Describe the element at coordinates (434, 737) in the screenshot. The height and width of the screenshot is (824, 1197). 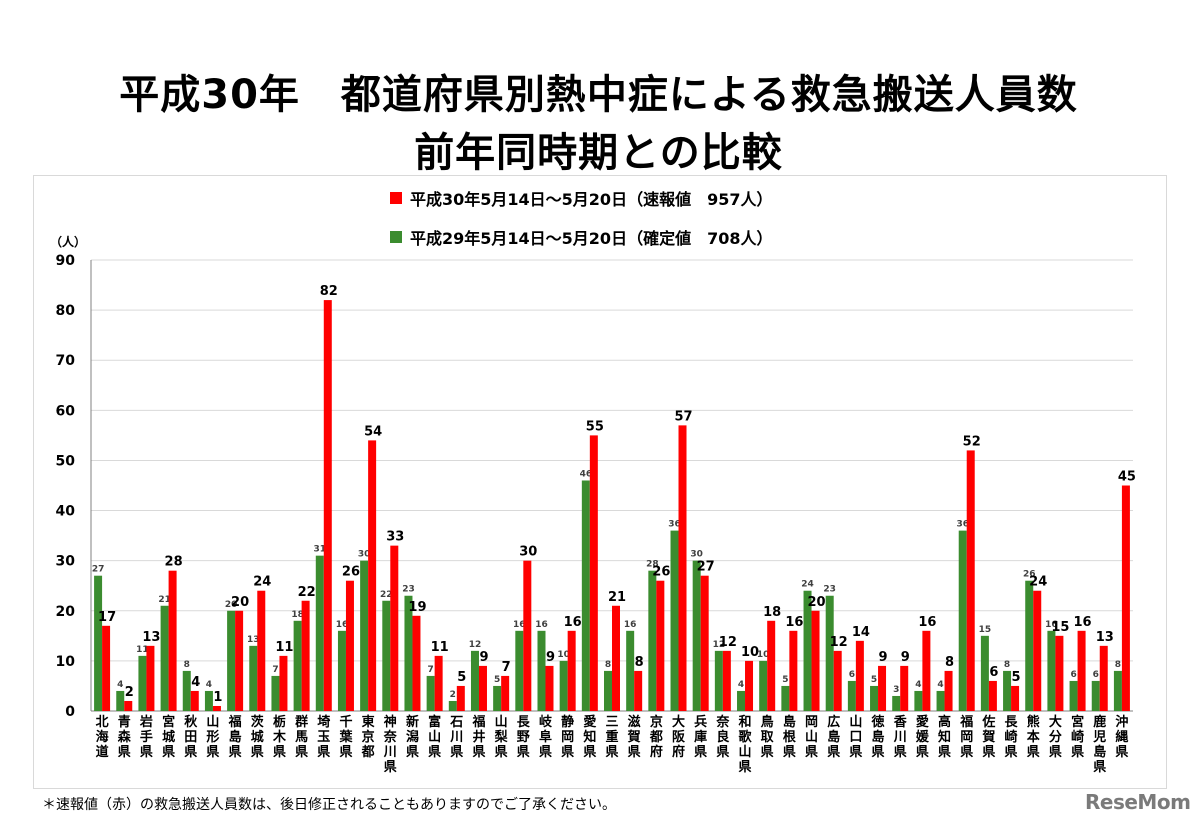
I see `x-tick-label: 富山県` at that location.